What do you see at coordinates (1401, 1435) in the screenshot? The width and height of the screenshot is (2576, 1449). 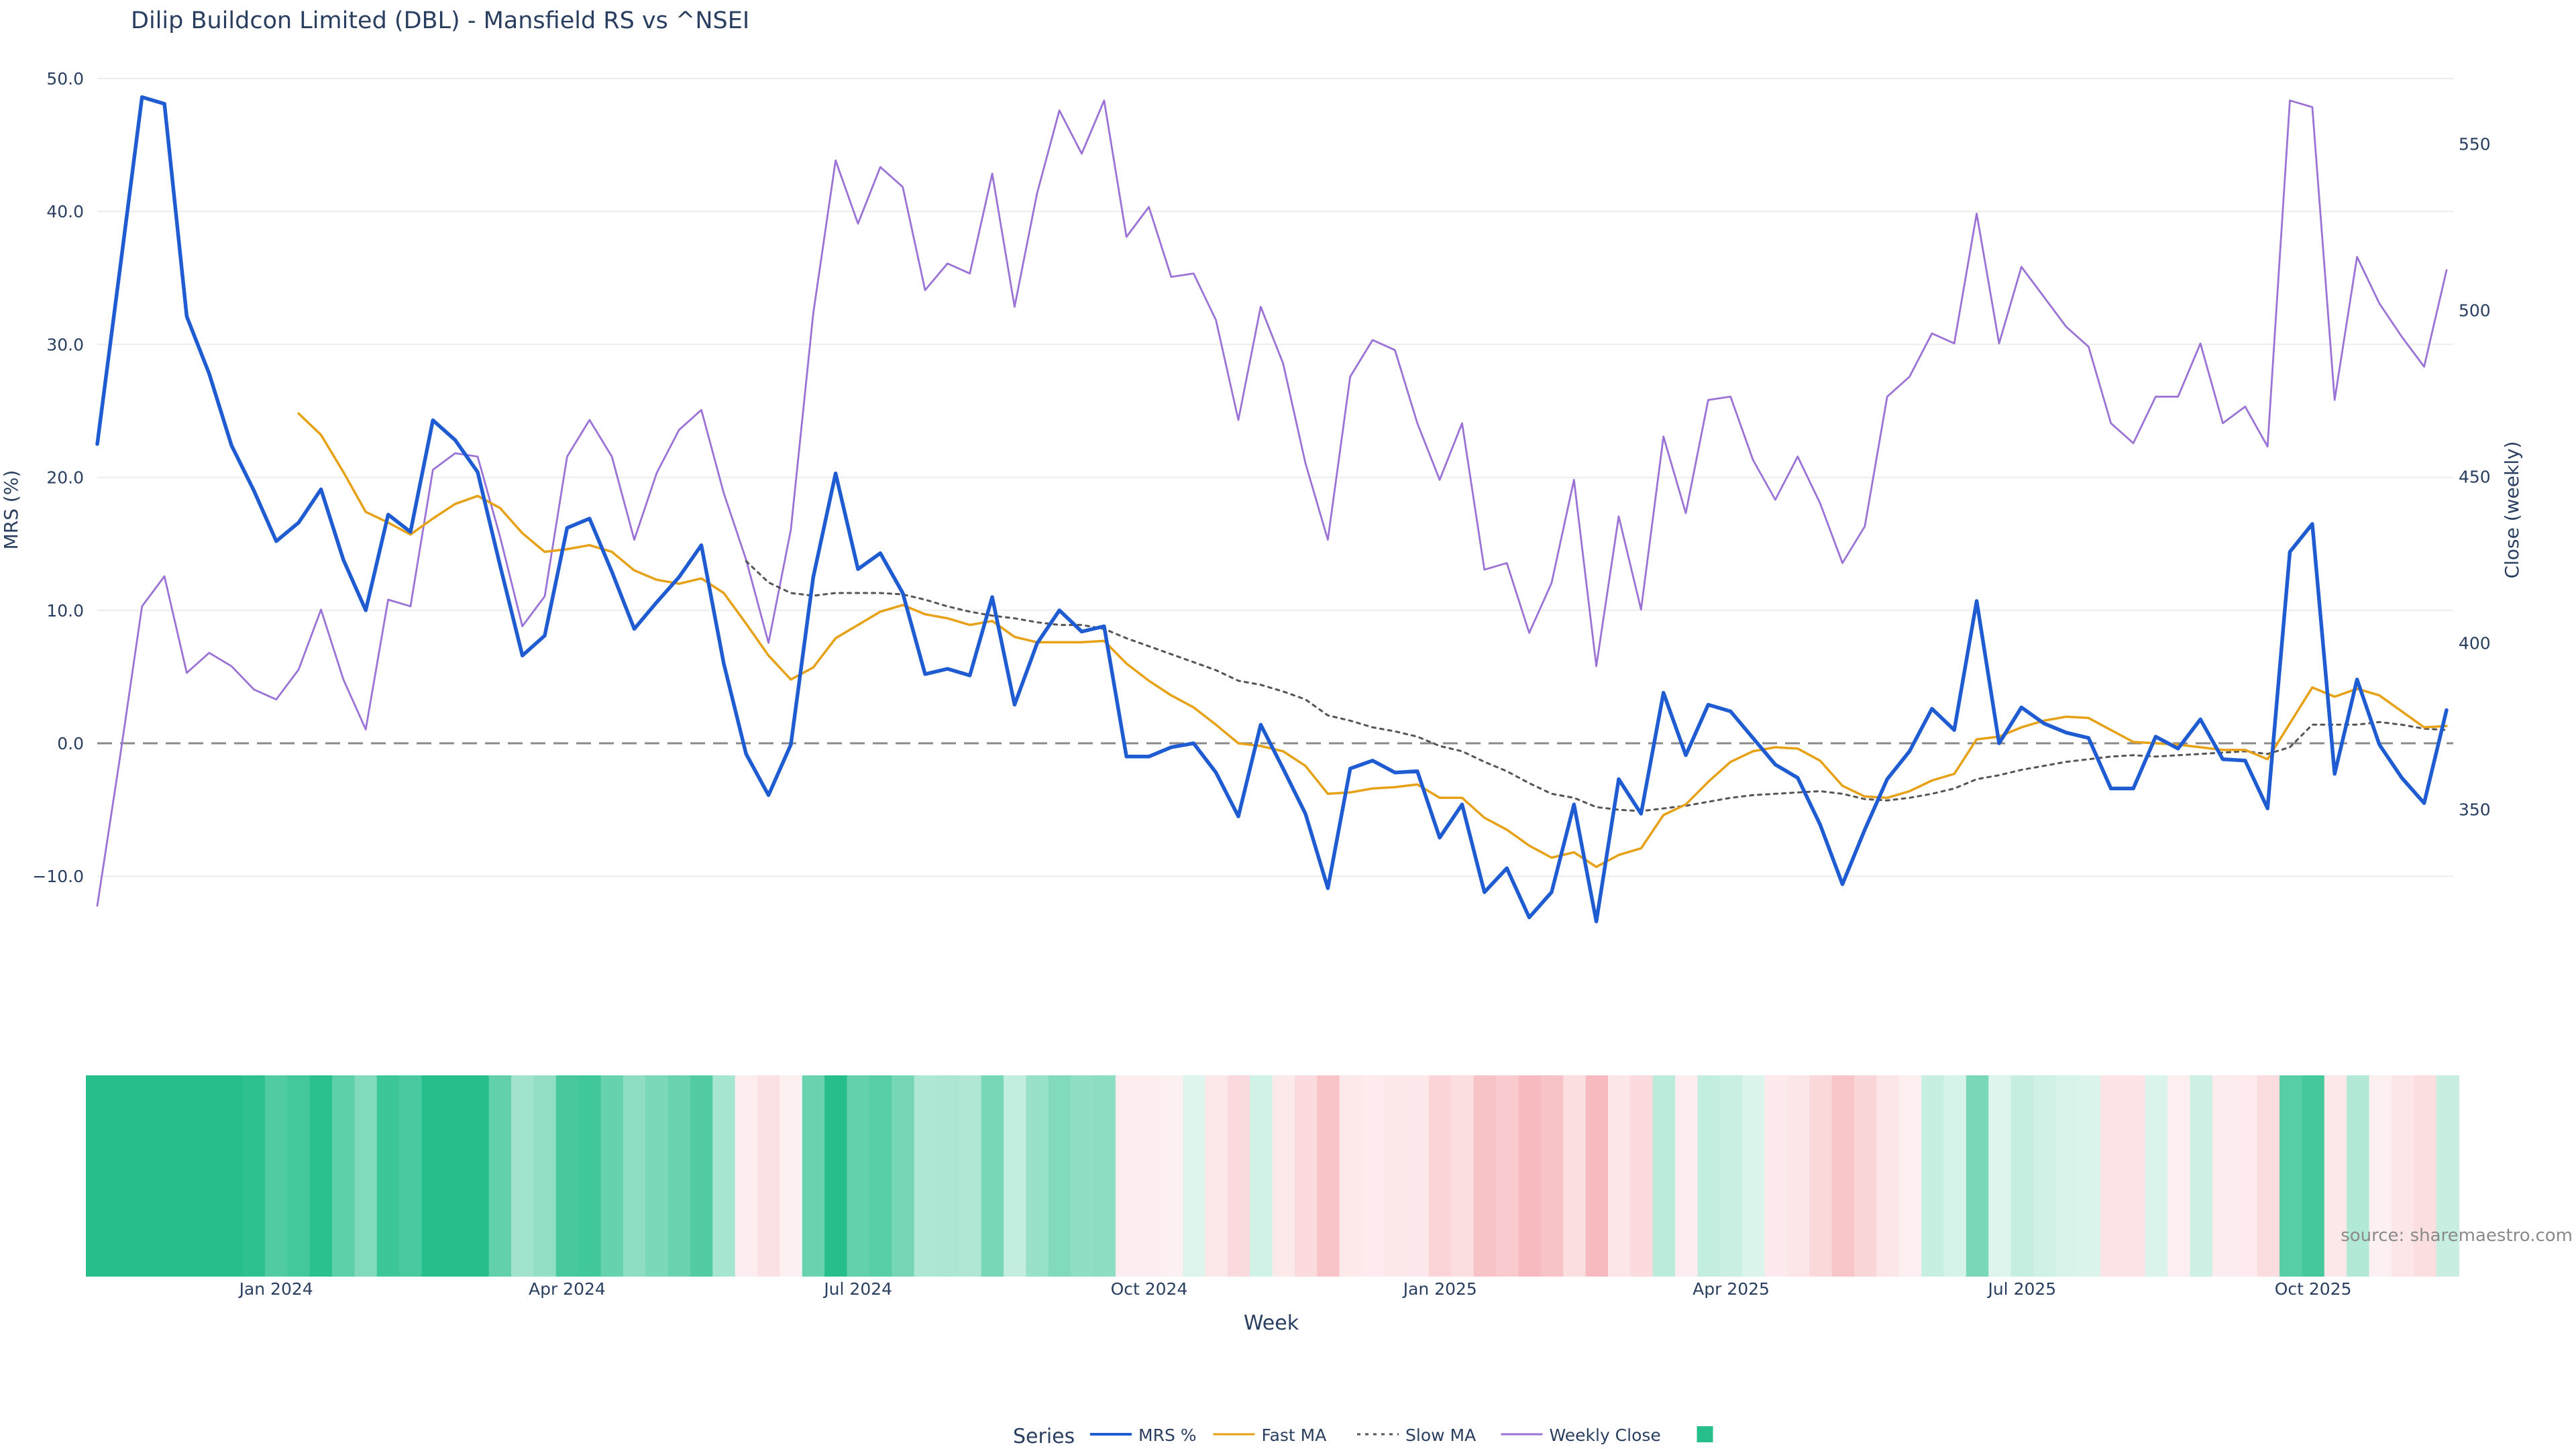 I see `legend-items: MRS % Fast MA Slow MA Weekly Close` at bounding box center [1401, 1435].